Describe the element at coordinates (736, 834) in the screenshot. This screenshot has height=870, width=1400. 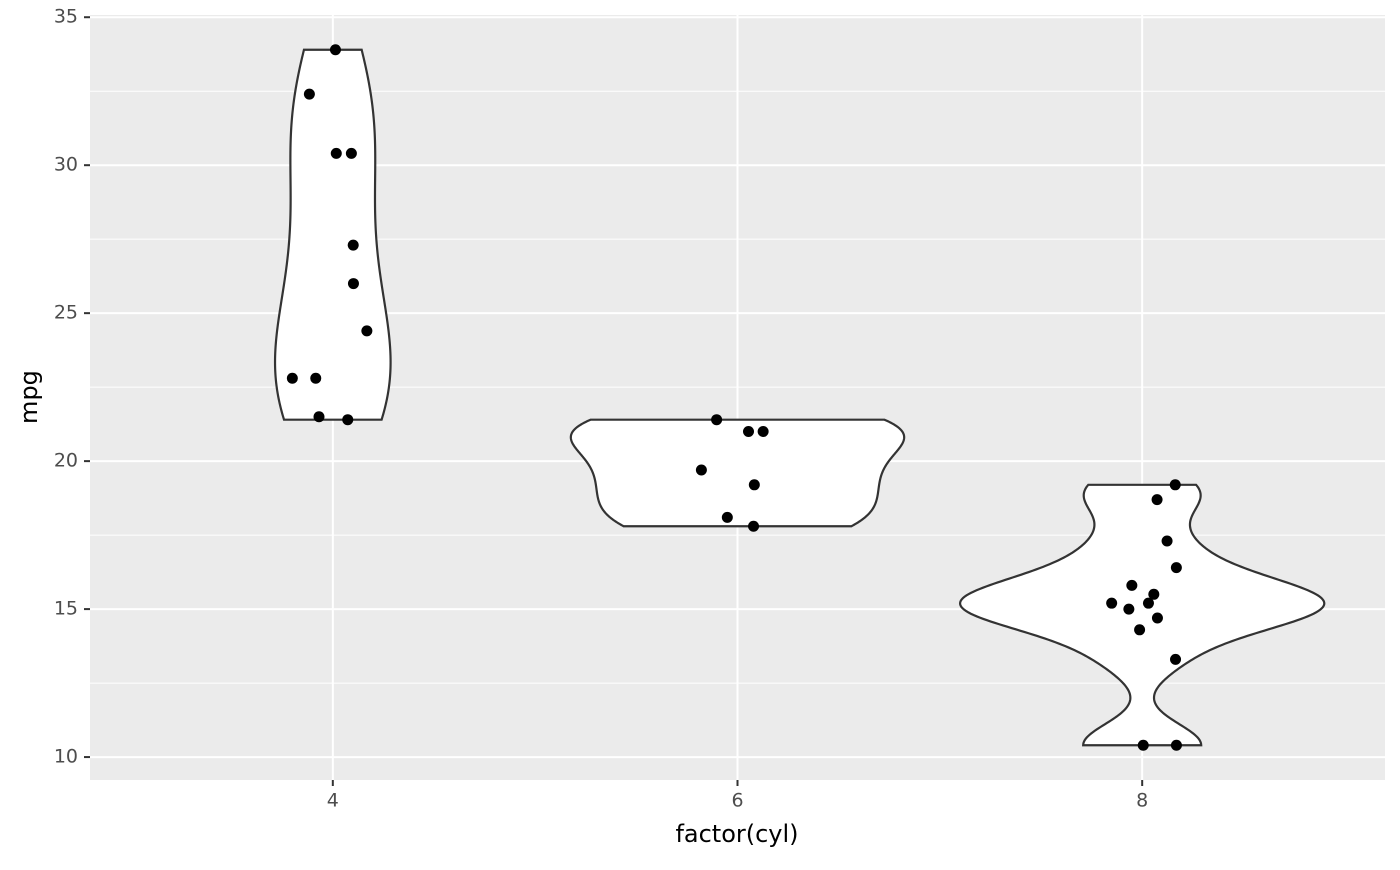
I see `x-axis-title: factor(cyl)` at that location.